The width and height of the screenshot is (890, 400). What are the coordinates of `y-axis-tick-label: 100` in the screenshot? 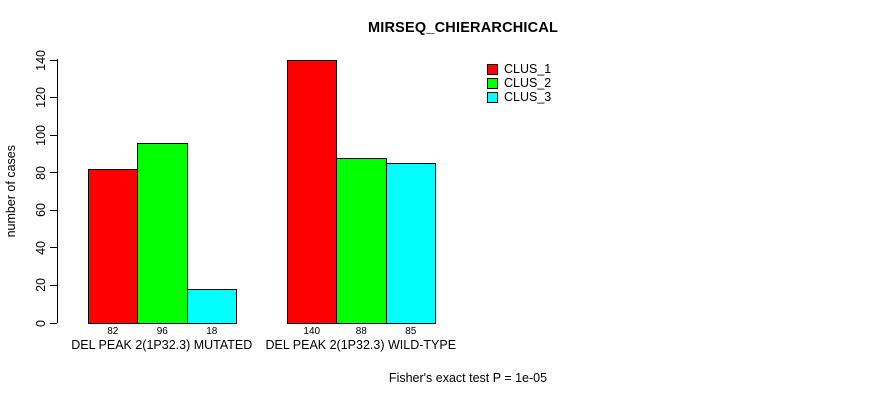 It's located at (41, 135).